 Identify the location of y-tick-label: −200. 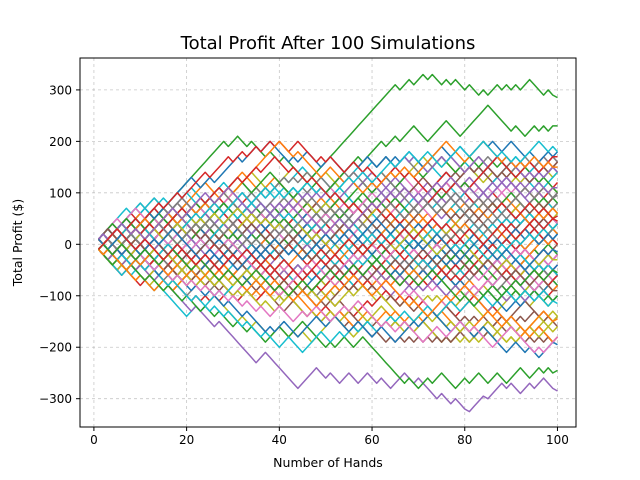
(55, 348).